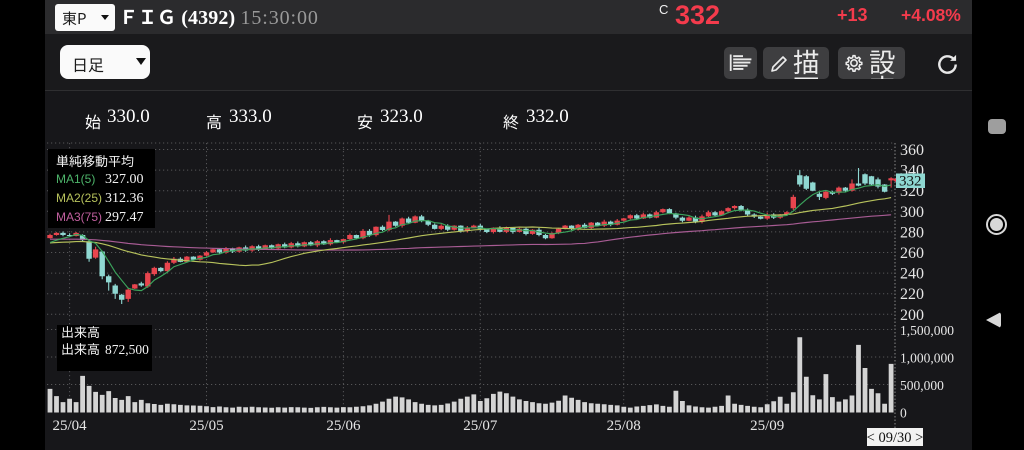 The image size is (1024, 450). I want to click on svg-text: 25/09, so click(767, 426).